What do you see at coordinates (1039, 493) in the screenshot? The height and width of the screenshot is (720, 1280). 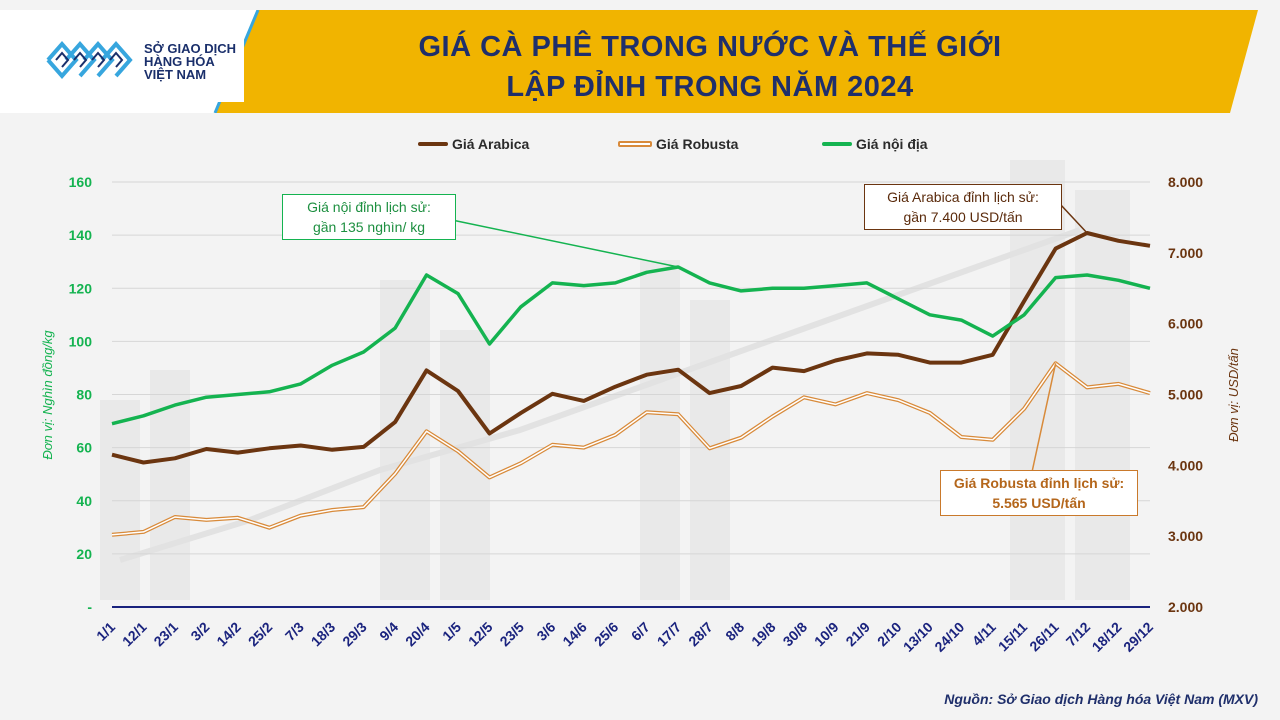 I see `annotation-robusta-peak: Giá Robusta đỉnh lịch sử: 5.565 USD/tấn` at bounding box center [1039, 493].